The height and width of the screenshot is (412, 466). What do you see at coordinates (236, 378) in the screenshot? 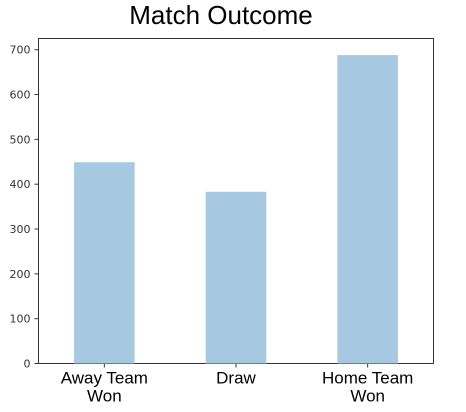
I see `x-tick-label: Draw` at bounding box center [236, 378].